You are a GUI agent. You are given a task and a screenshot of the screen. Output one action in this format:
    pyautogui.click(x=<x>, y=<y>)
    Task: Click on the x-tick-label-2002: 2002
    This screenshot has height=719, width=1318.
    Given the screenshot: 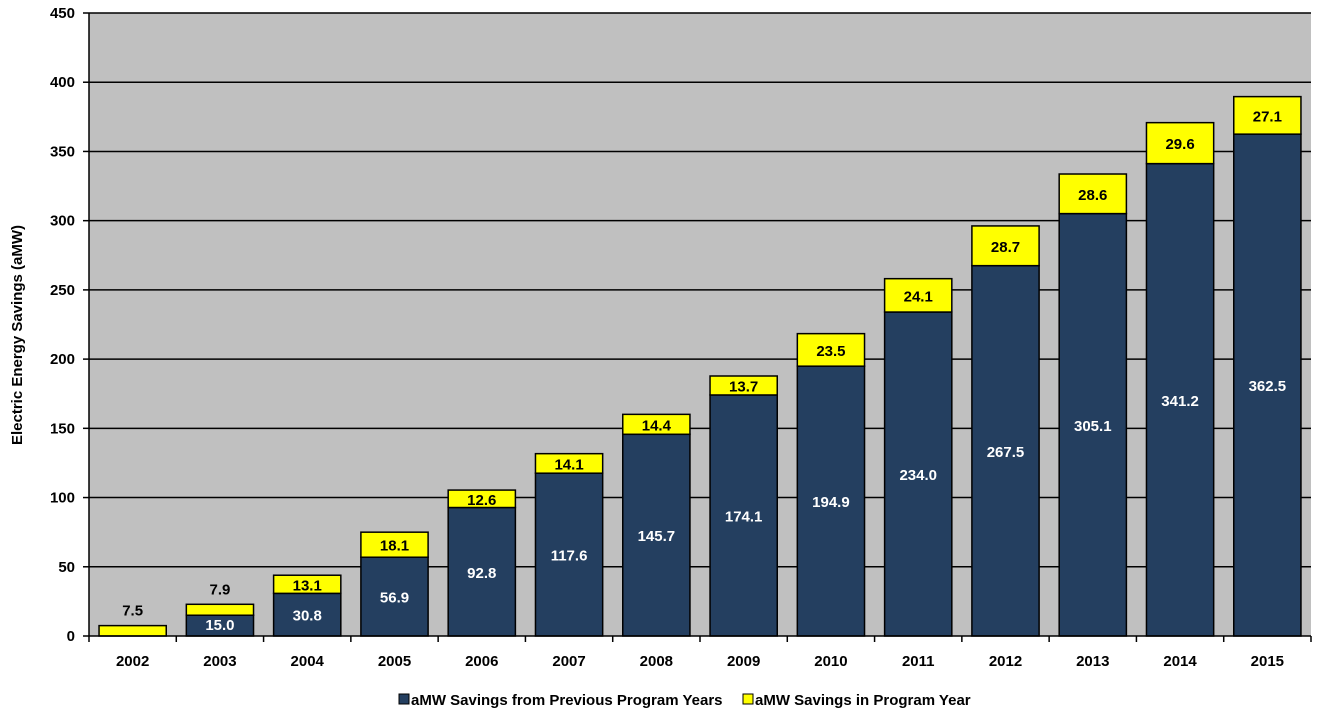 What is the action you would take?
    pyautogui.click(x=132, y=661)
    